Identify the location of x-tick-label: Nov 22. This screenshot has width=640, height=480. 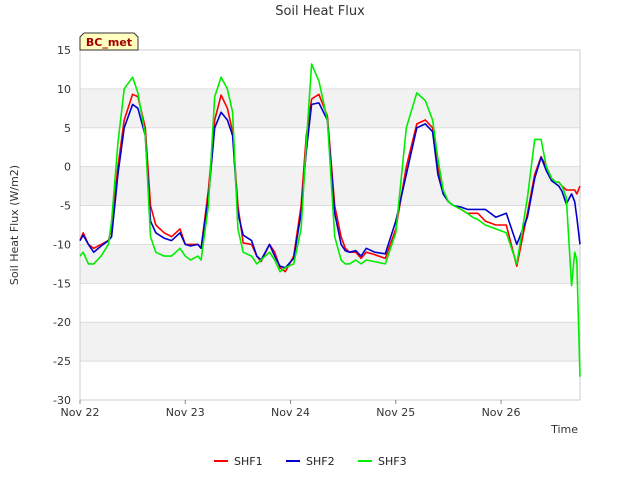
(80, 412).